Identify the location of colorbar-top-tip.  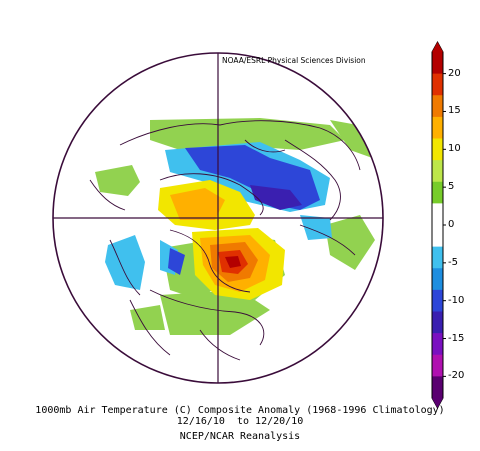
(437, 47).